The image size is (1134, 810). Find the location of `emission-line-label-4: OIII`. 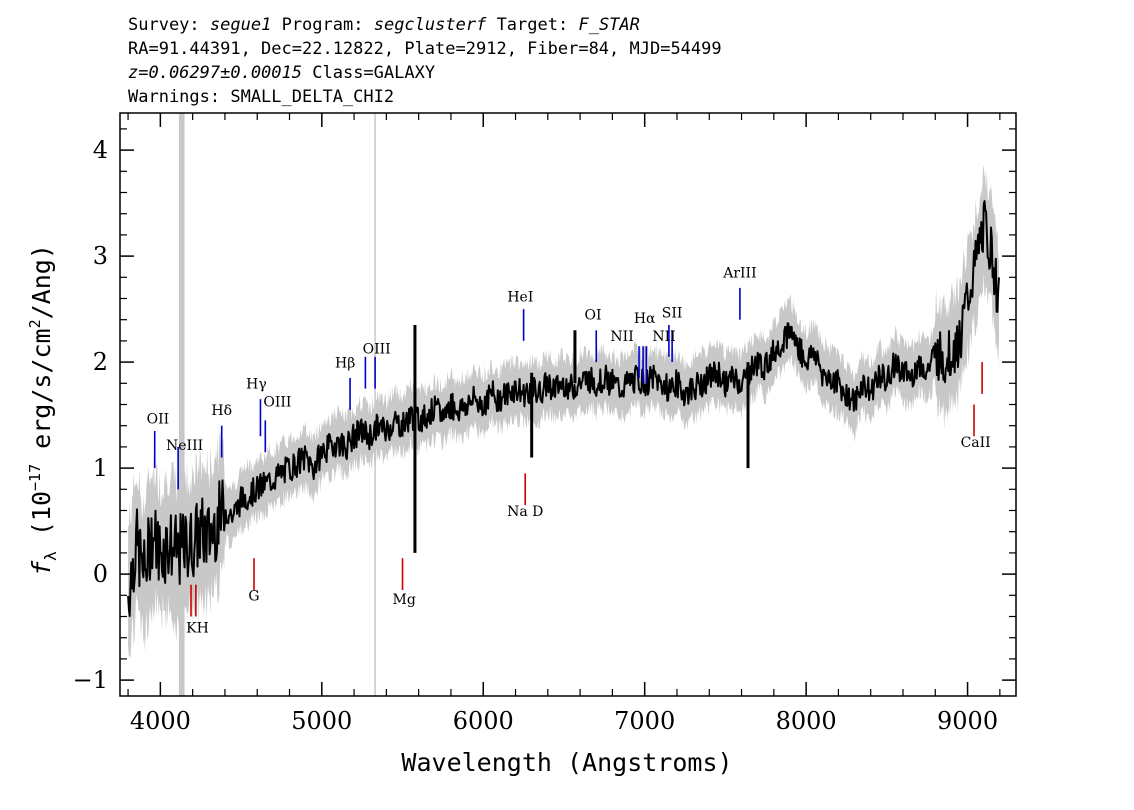

emission-line-label-4: OIII is located at coordinates (277, 403).